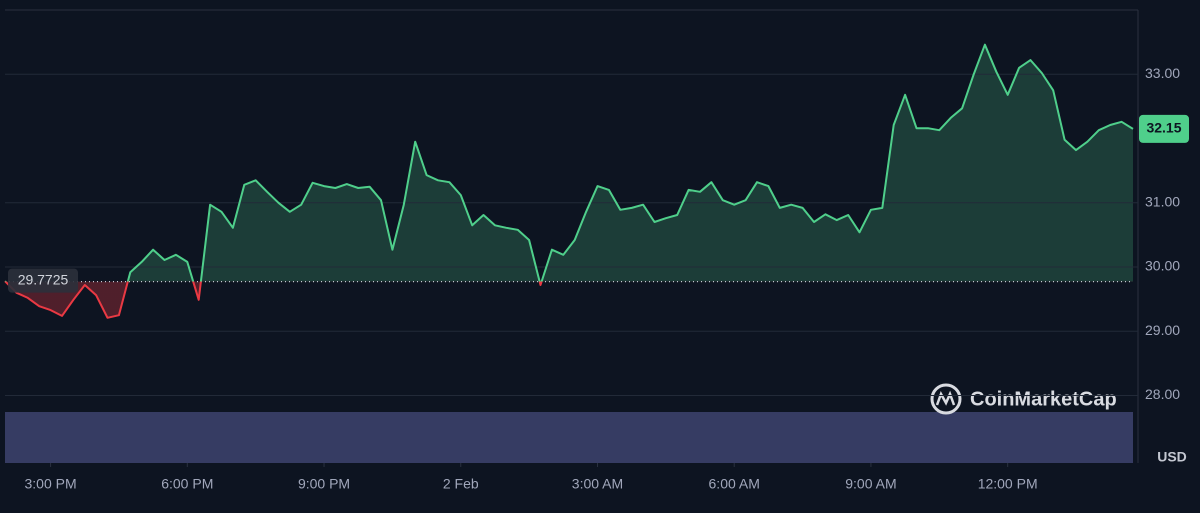  I want to click on watermark-text: CoinMarketCap, so click(1043, 399).